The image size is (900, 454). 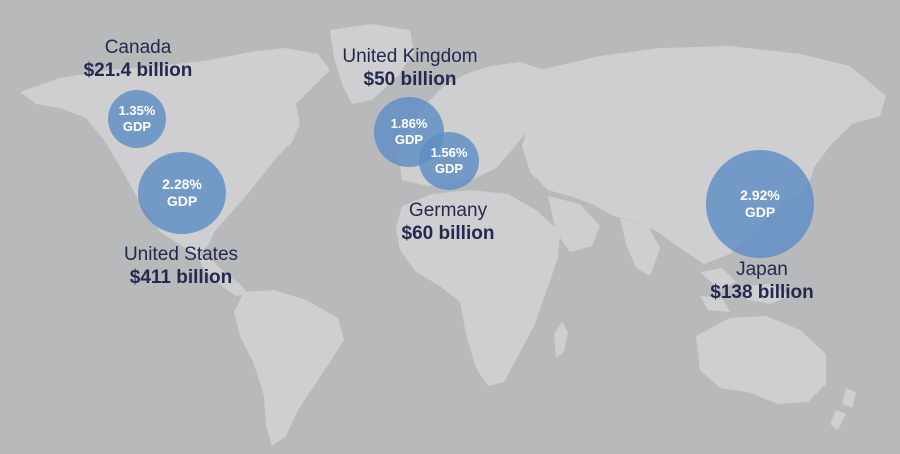 What do you see at coordinates (182, 184) in the screenshot?
I see `united-states-gdp-percent: 2.28%` at bounding box center [182, 184].